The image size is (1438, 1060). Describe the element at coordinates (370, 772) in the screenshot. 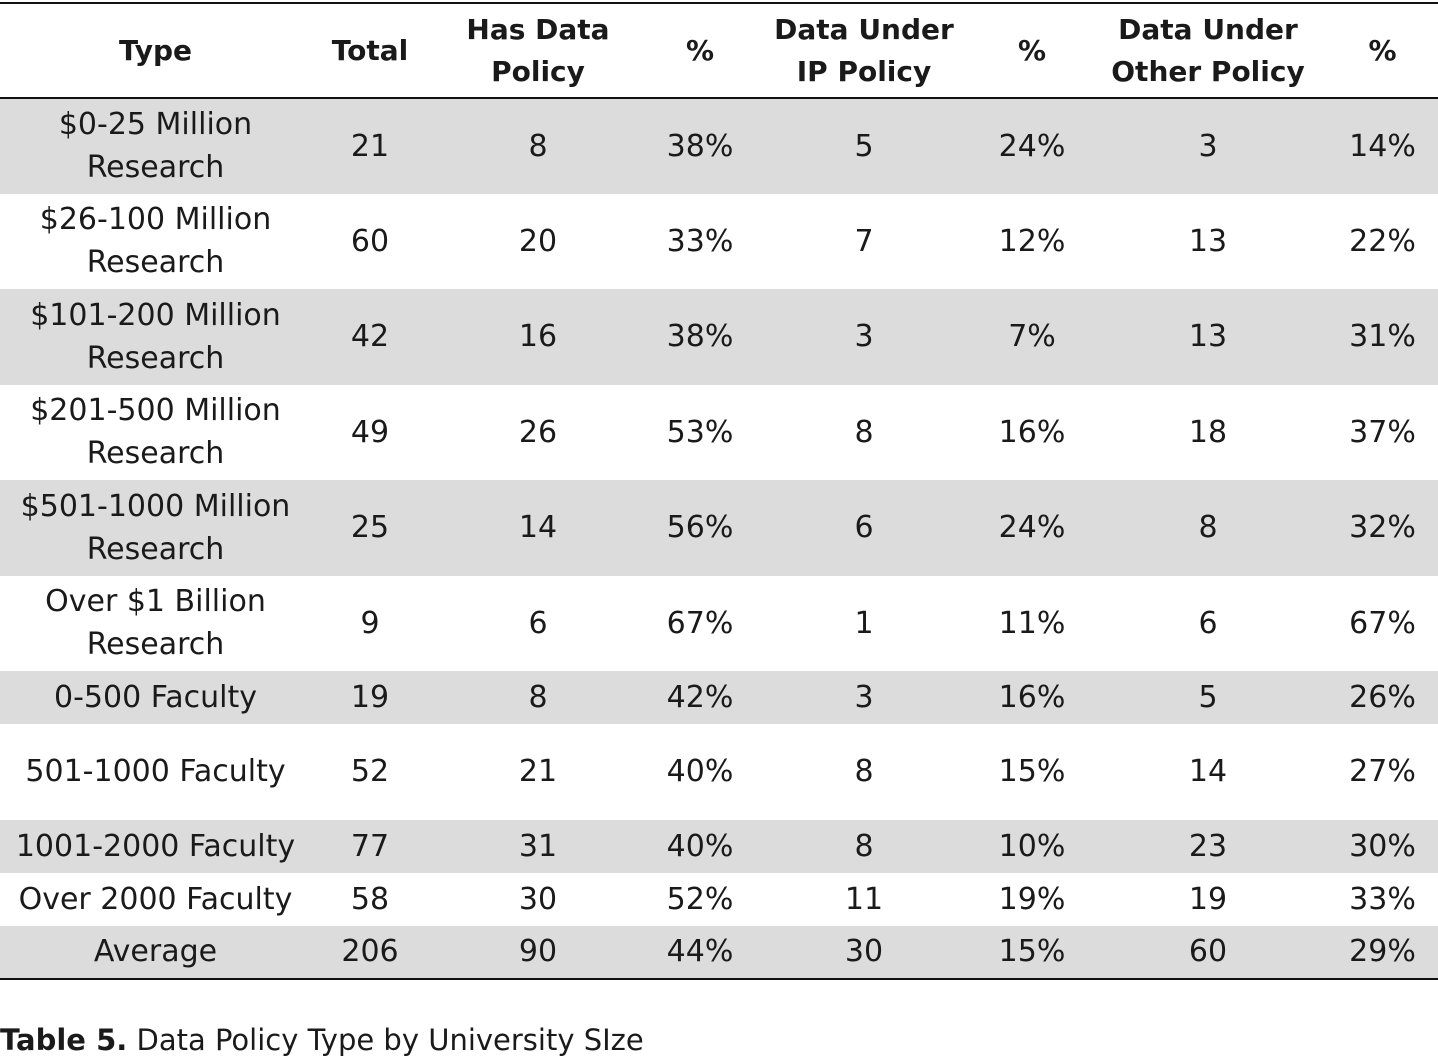

I see `cell-total: 52` at that location.